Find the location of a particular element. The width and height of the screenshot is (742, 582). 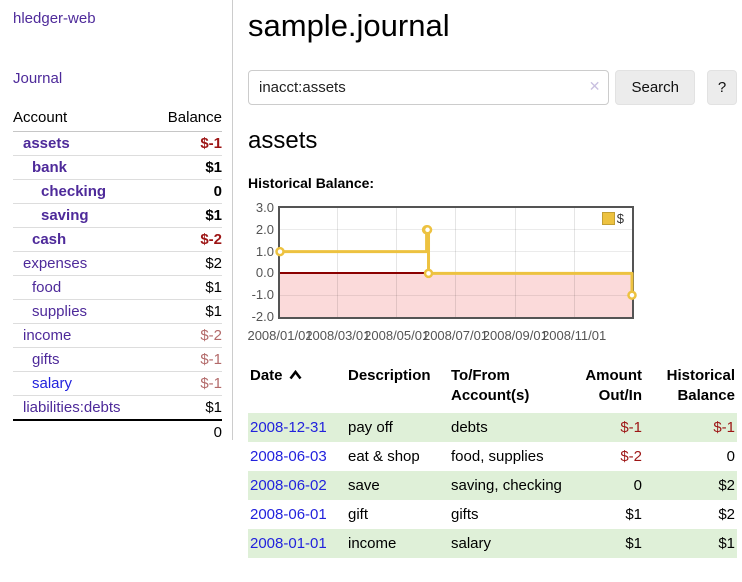

xtick: 2008/09/01 is located at coordinates (515, 335).